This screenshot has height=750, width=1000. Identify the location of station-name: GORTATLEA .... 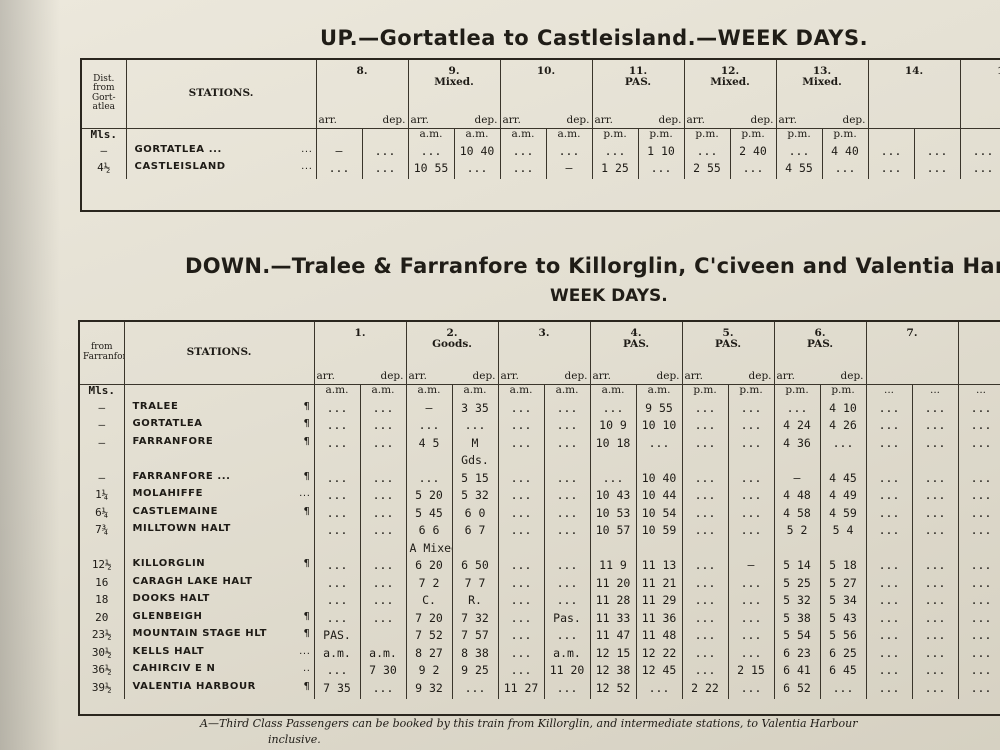
(178, 150).